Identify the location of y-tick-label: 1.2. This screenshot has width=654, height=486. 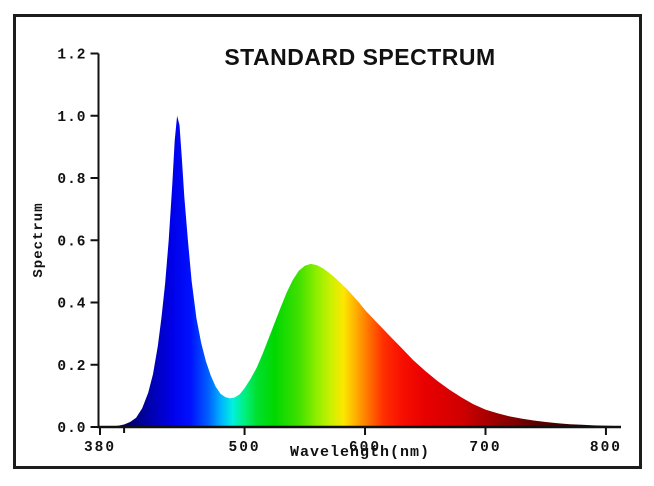
(71, 56).